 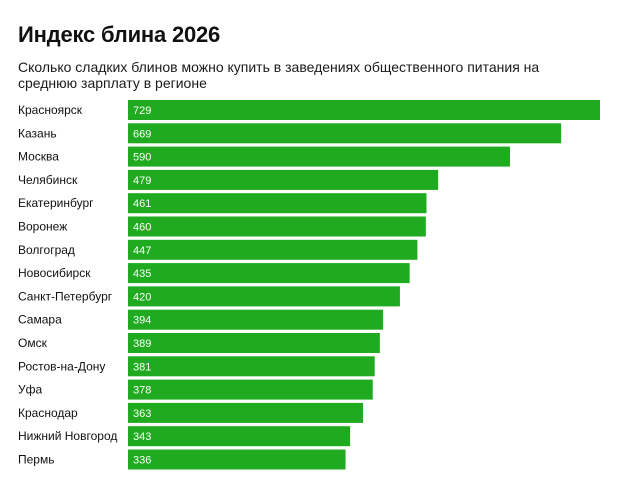 I want to click on chart-title: Индекс блина 2026, so click(x=119, y=34).